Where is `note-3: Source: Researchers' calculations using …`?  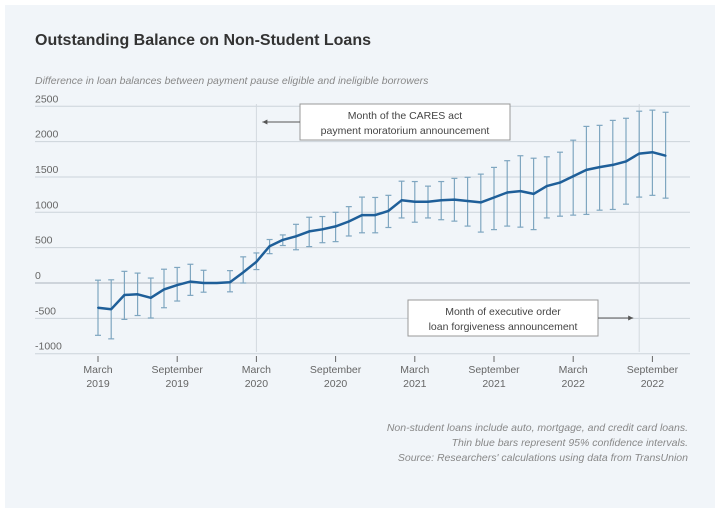
note-3: Source: Researchers' calculations using … is located at coordinates (543, 458).